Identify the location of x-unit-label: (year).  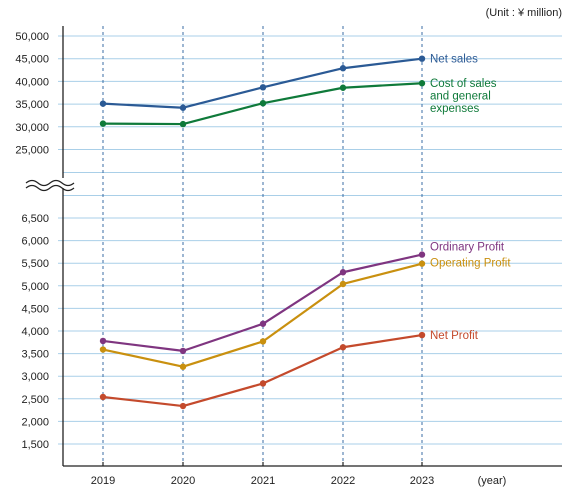
(492, 481).